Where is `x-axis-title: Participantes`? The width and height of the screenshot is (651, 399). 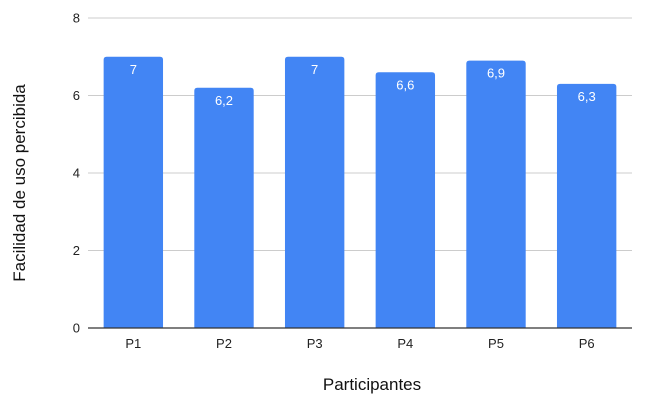 x-axis-title: Participantes is located at coordinates (372, 384).